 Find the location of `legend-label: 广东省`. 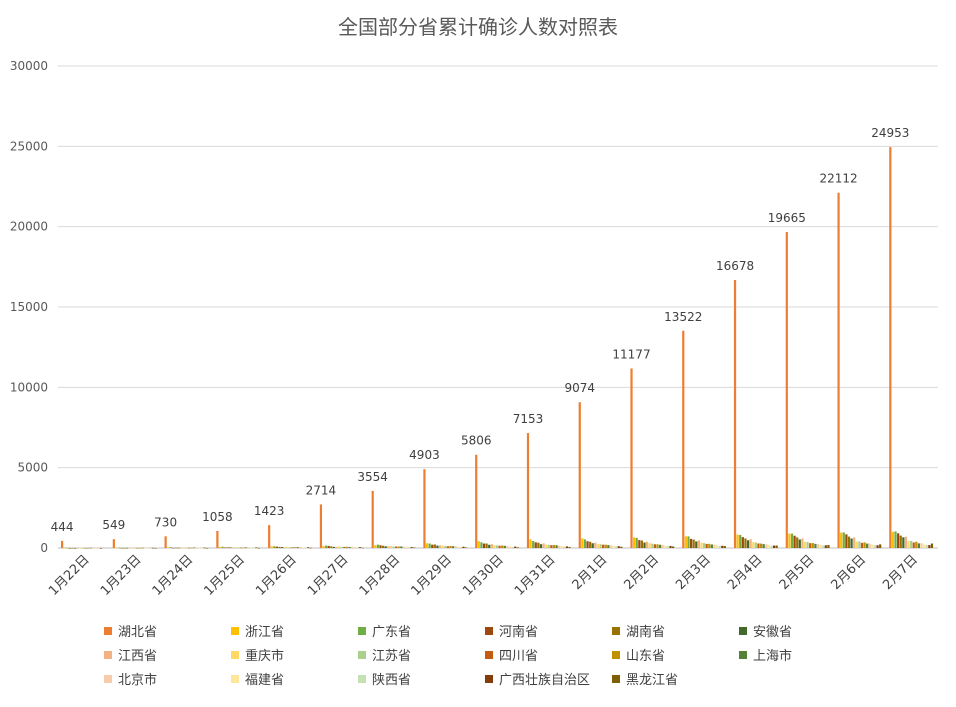

legend-label: 广东省 is located at coordinates (391, 632).